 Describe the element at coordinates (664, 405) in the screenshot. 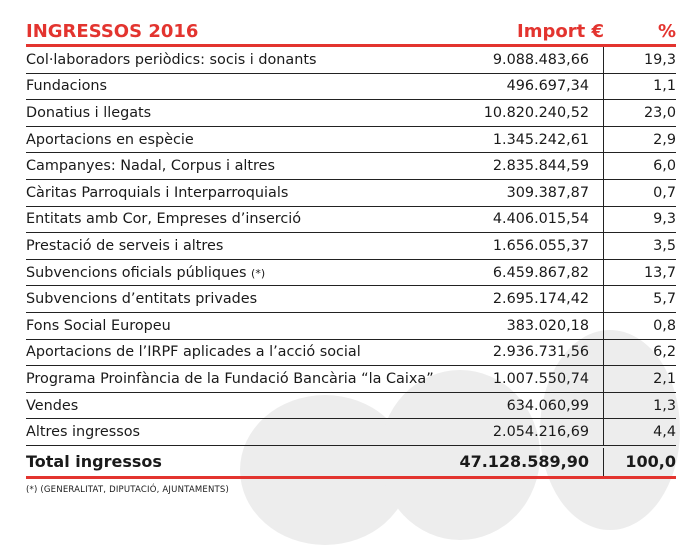

I see `row-percent: 1,3` at that location.